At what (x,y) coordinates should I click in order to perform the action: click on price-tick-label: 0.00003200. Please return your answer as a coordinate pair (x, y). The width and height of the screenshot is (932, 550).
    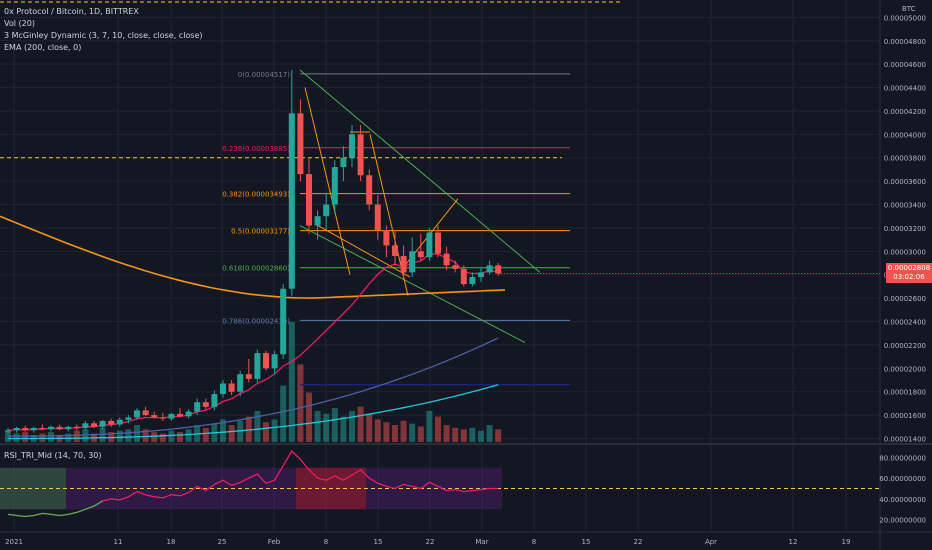
    Looking at the image, I should click on (905, 229).